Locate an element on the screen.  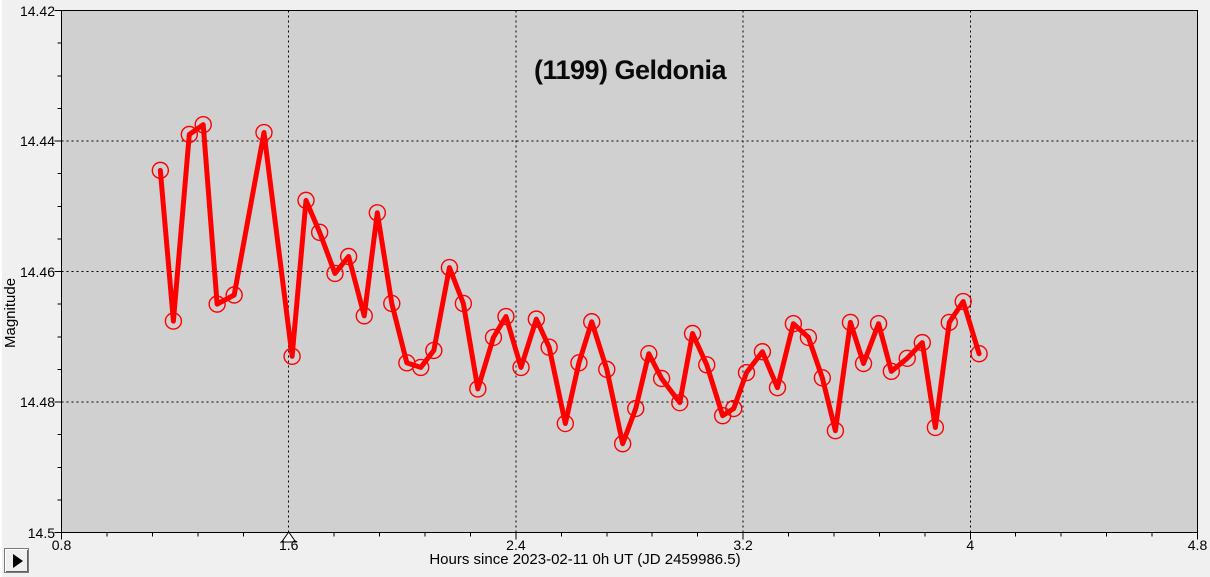
x-tick-label: 4.8 is located at coordinates (1197, 545).